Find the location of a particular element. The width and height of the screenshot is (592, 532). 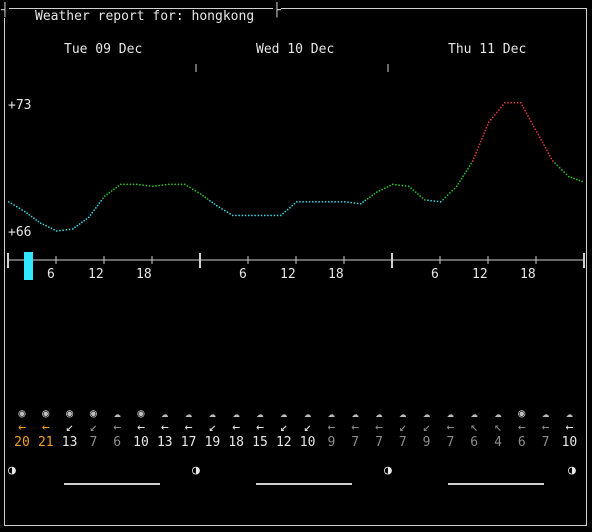

wind-direction-icon: ↙ is located at coordinates (426, 427).